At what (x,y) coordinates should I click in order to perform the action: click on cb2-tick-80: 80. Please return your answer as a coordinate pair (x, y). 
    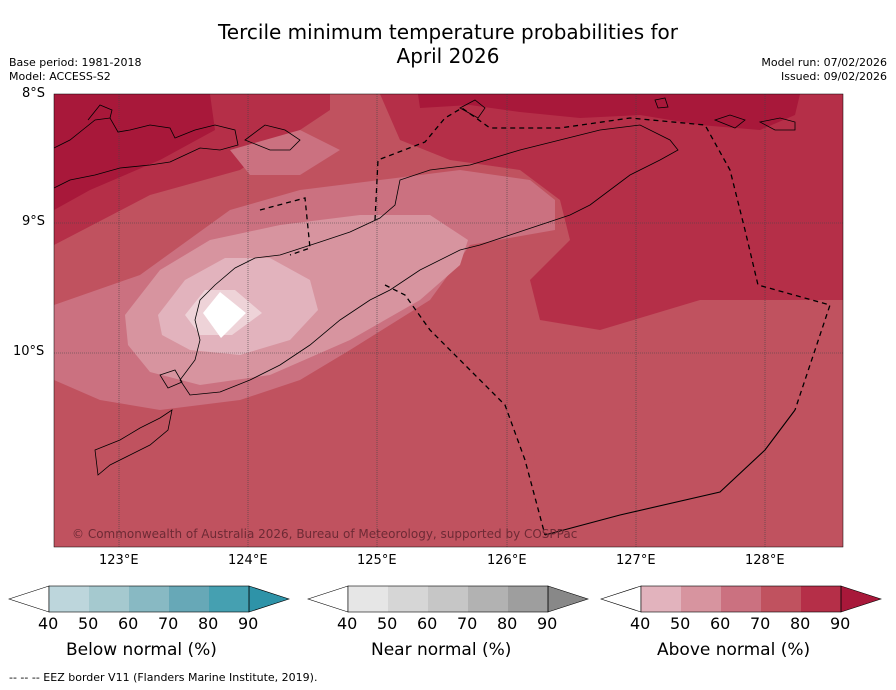
    Looking at the image, I should click on (800, 623).